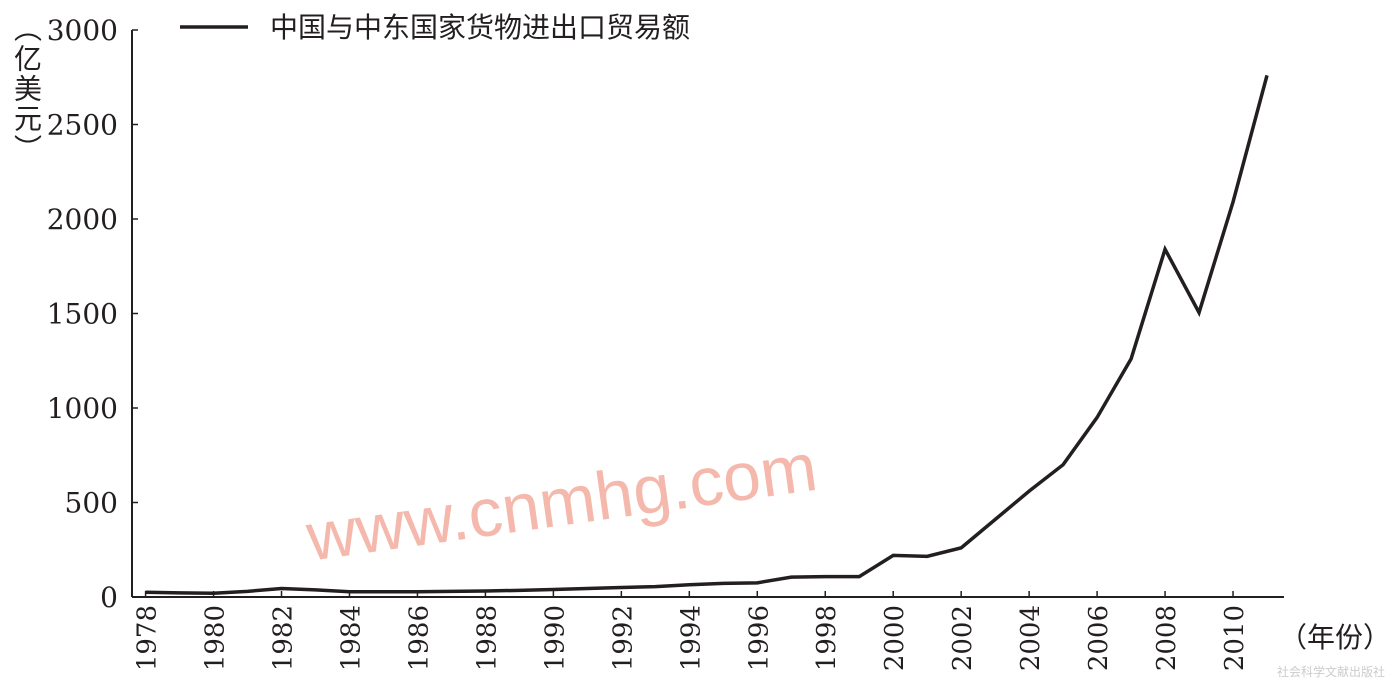  What do you see at coordinates (1235, 638) in the screenshot?
I see `x-tick-label: 2010` at bounding box center [1235, 638].